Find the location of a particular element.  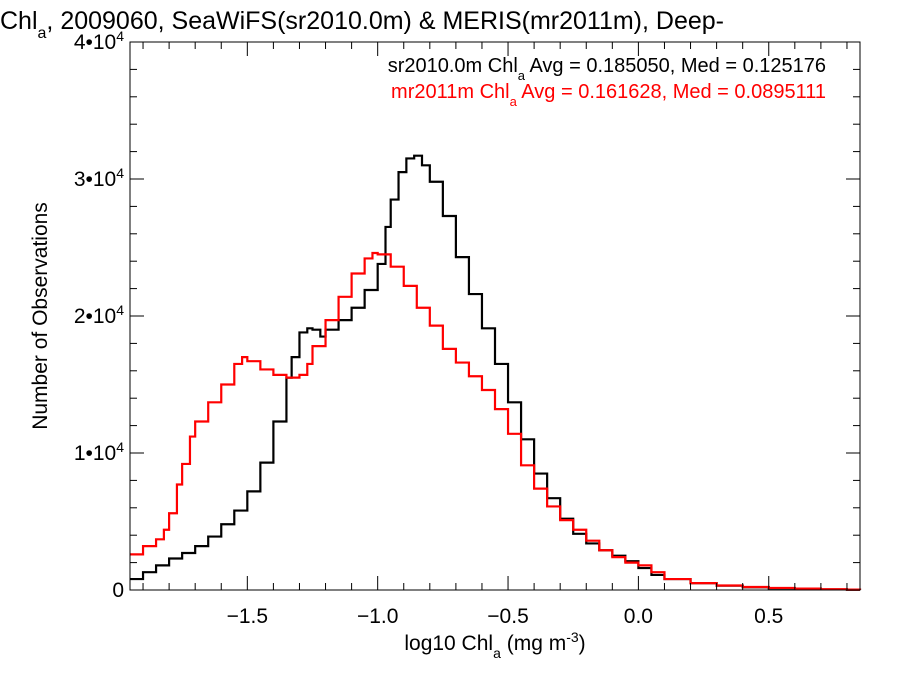

y-tick-label: 2•104 is located at coordinates (99, 315).